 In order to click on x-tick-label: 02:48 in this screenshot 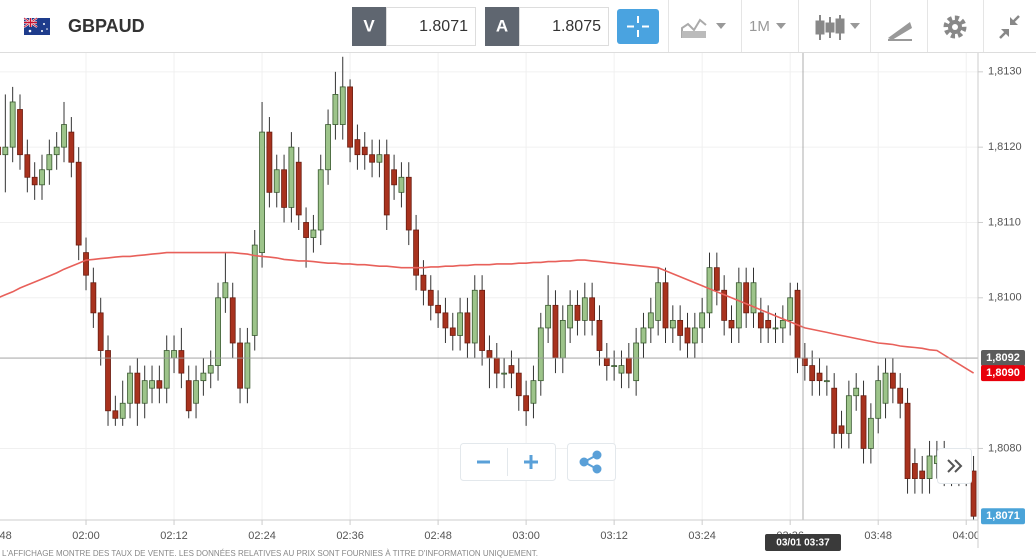, I will do `click(438, 536)`.